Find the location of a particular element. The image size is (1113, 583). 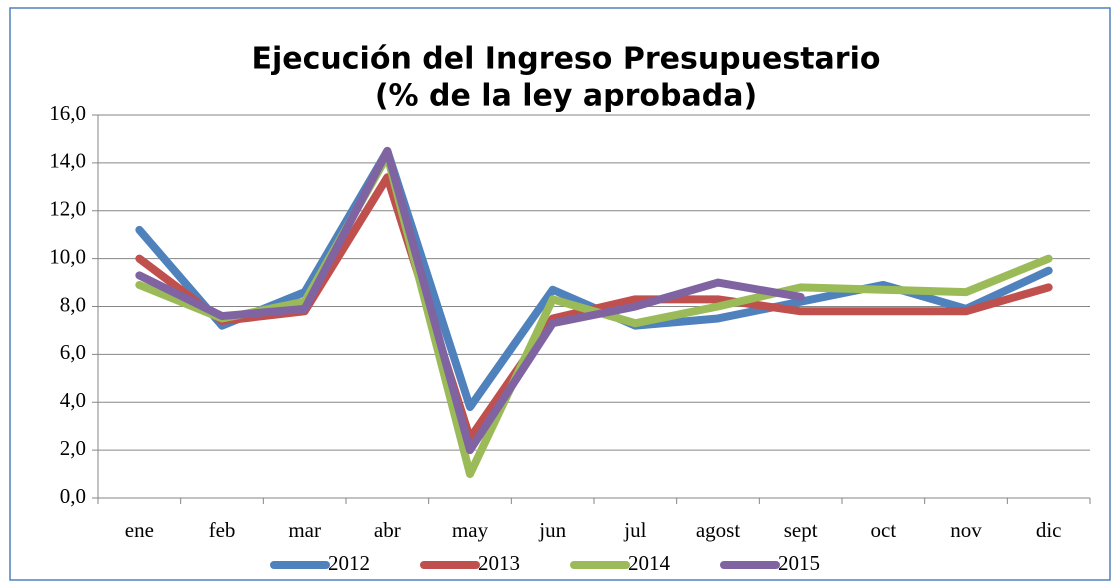

y-tick-label: 12,0 is located at coordinates (67, 209).